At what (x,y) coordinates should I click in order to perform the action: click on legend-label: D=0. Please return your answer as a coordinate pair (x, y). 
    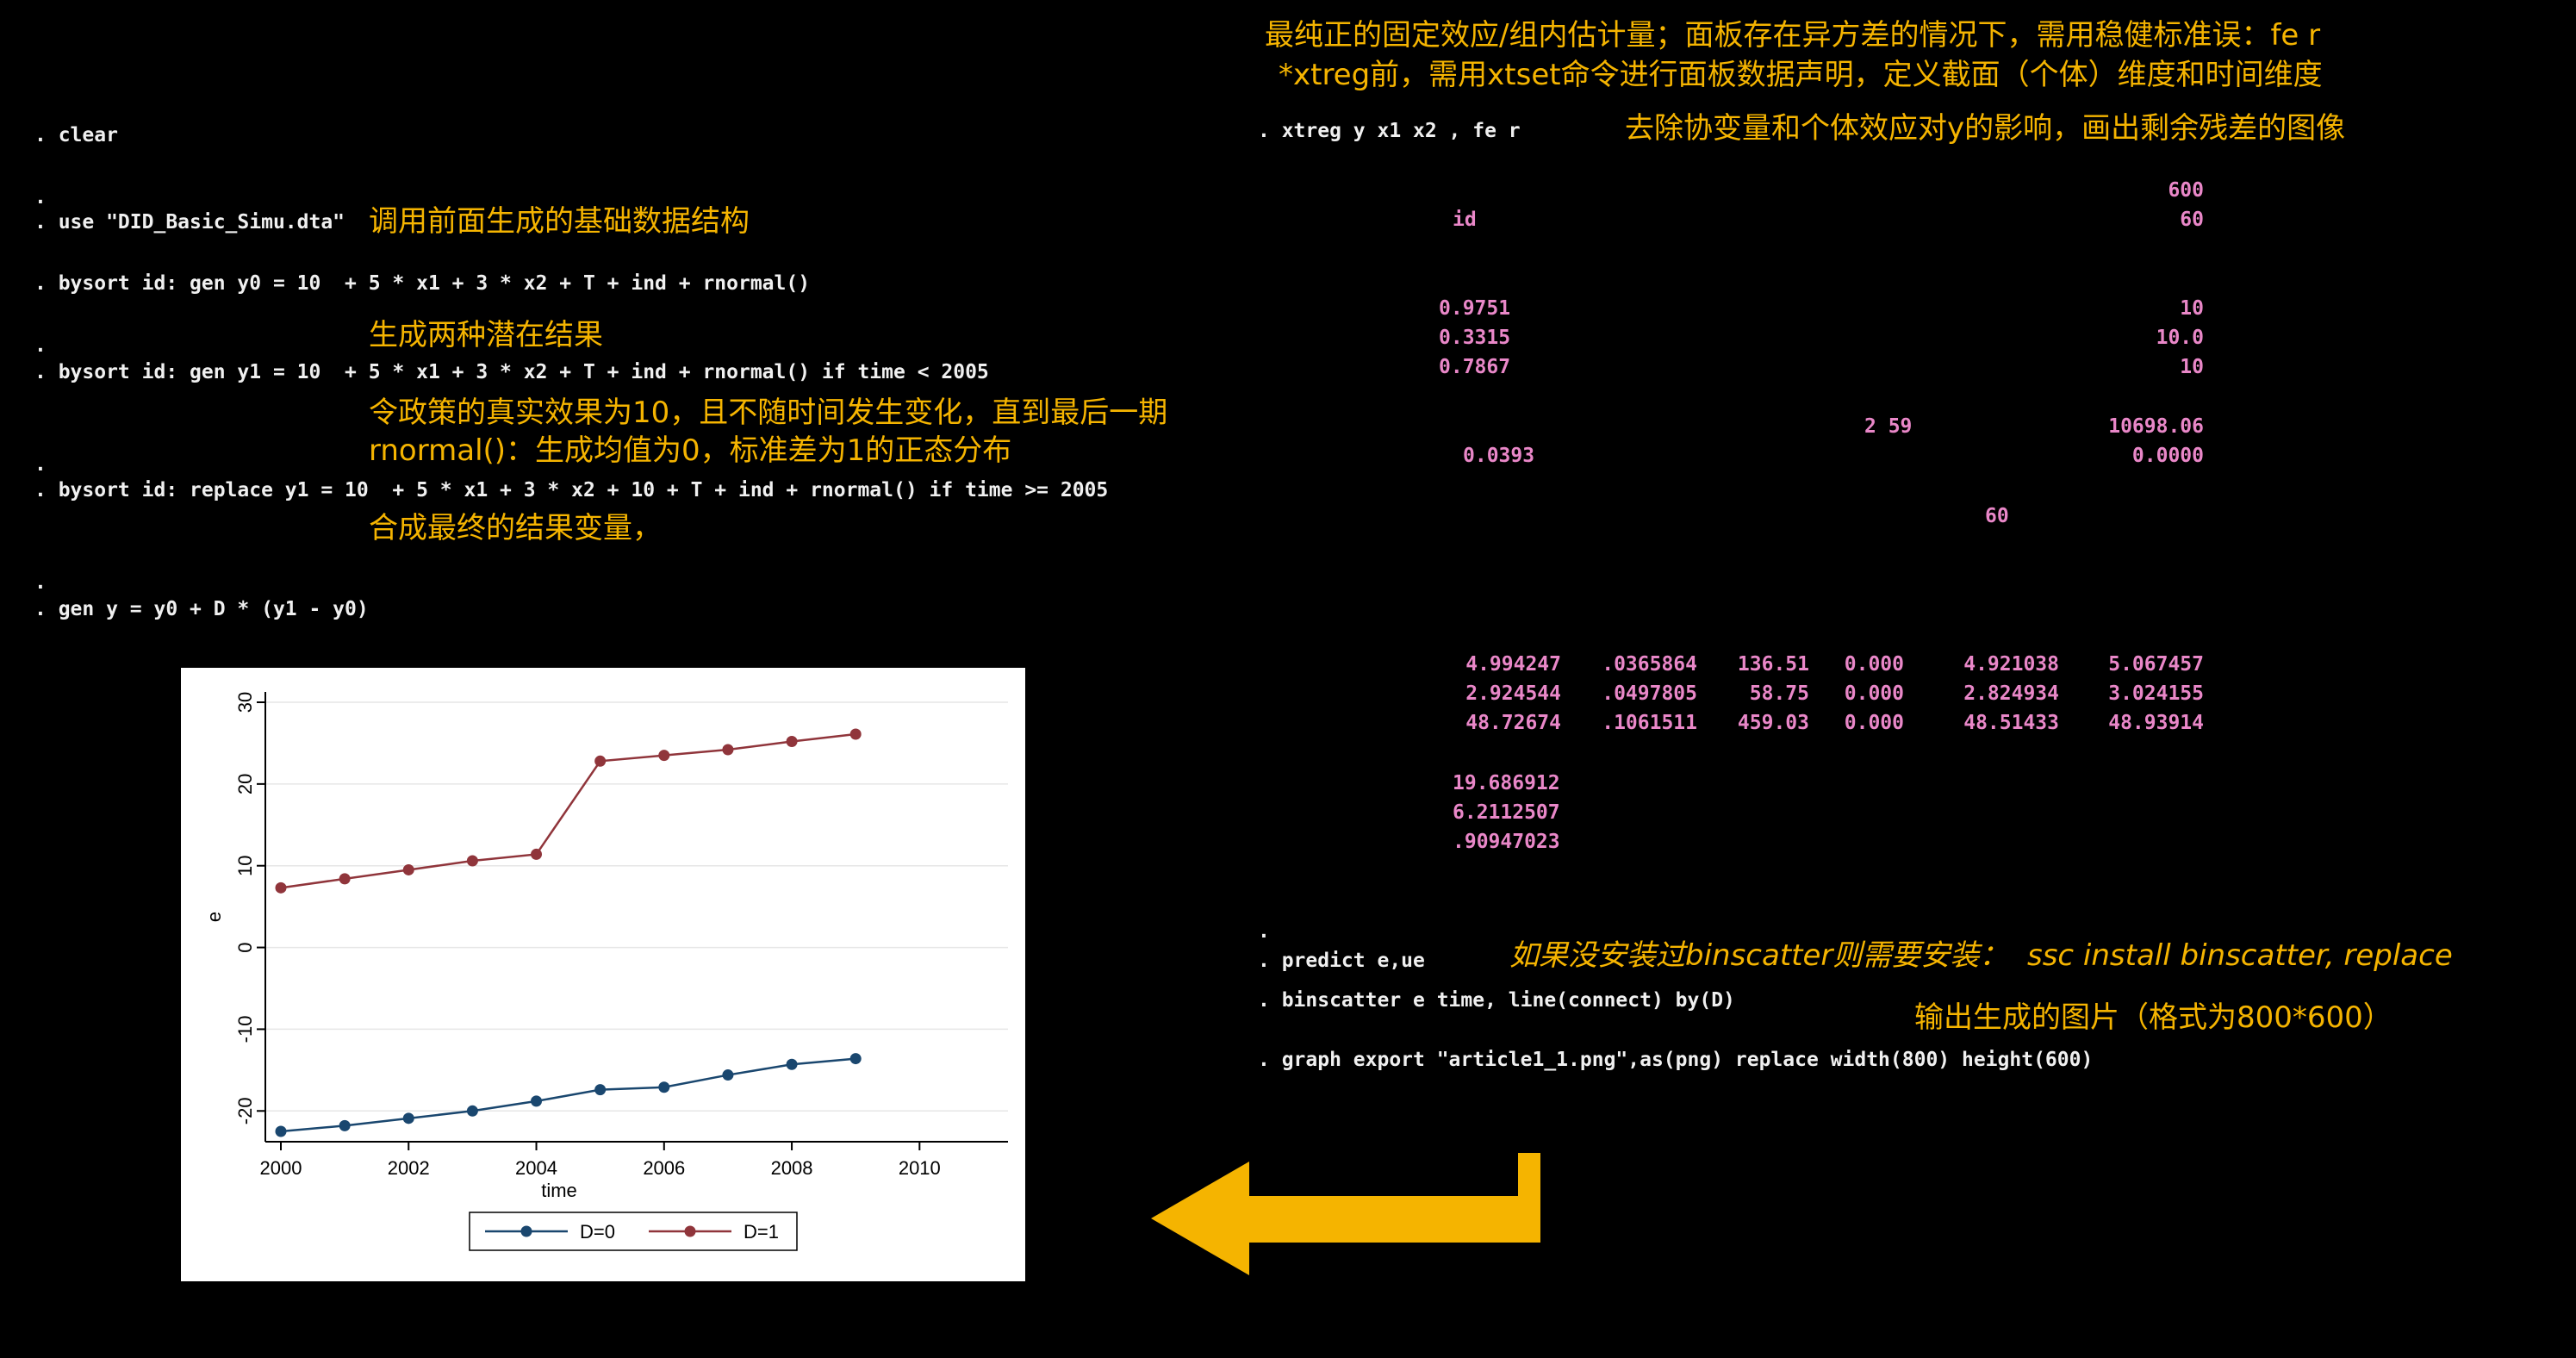
    Looking at the image, I should click on (598, 1232).